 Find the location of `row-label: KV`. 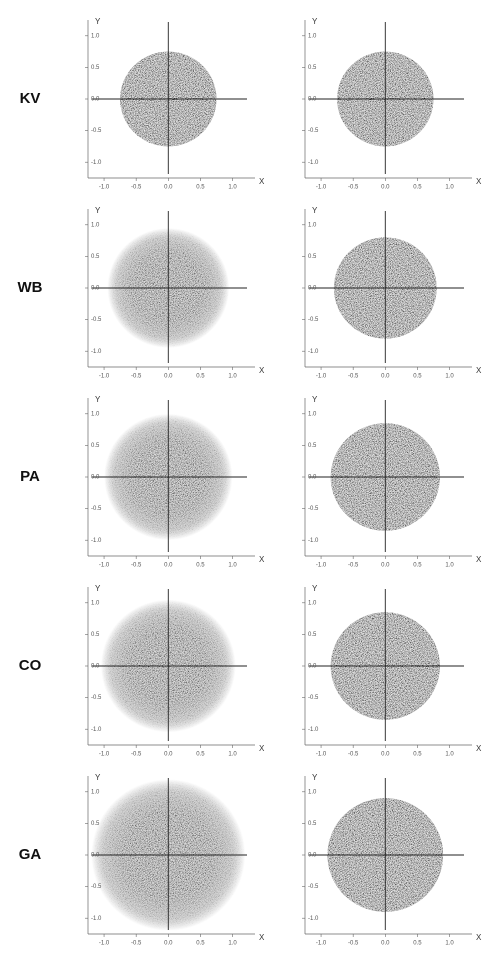

row-label: KV is located at coordinates (30, 98).